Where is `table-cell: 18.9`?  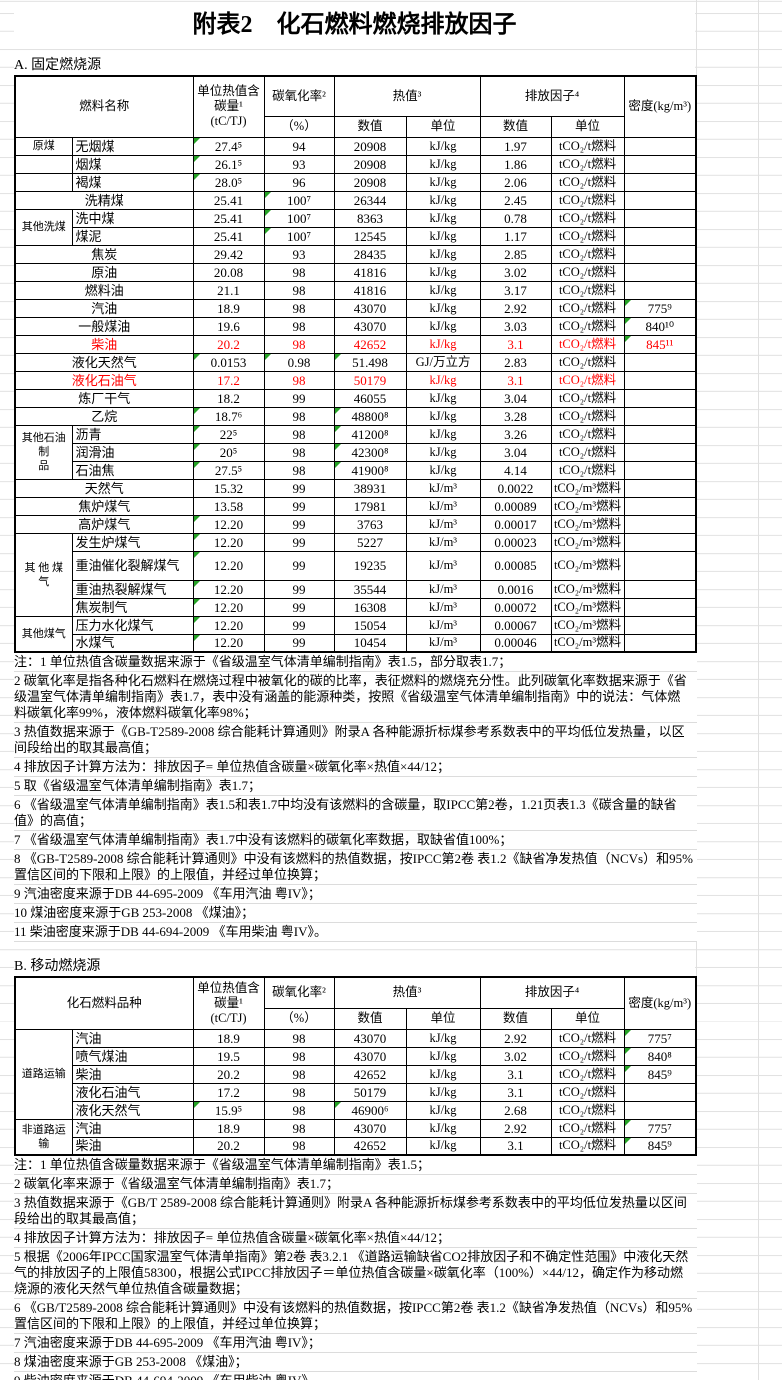
table-cell: 18.9 is located at coordinates (228, 1128).